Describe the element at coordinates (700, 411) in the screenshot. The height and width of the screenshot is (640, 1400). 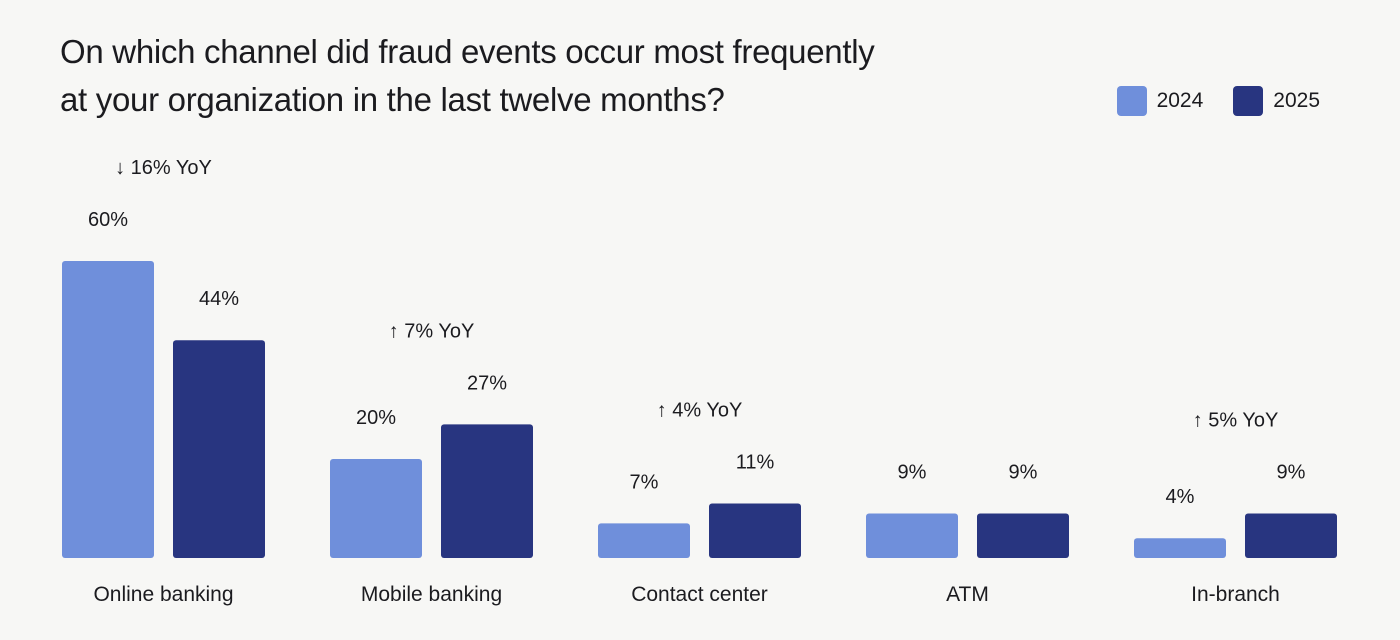
I see `yoy-annotation-contact-center: ↑ 4% YoY` at that location.